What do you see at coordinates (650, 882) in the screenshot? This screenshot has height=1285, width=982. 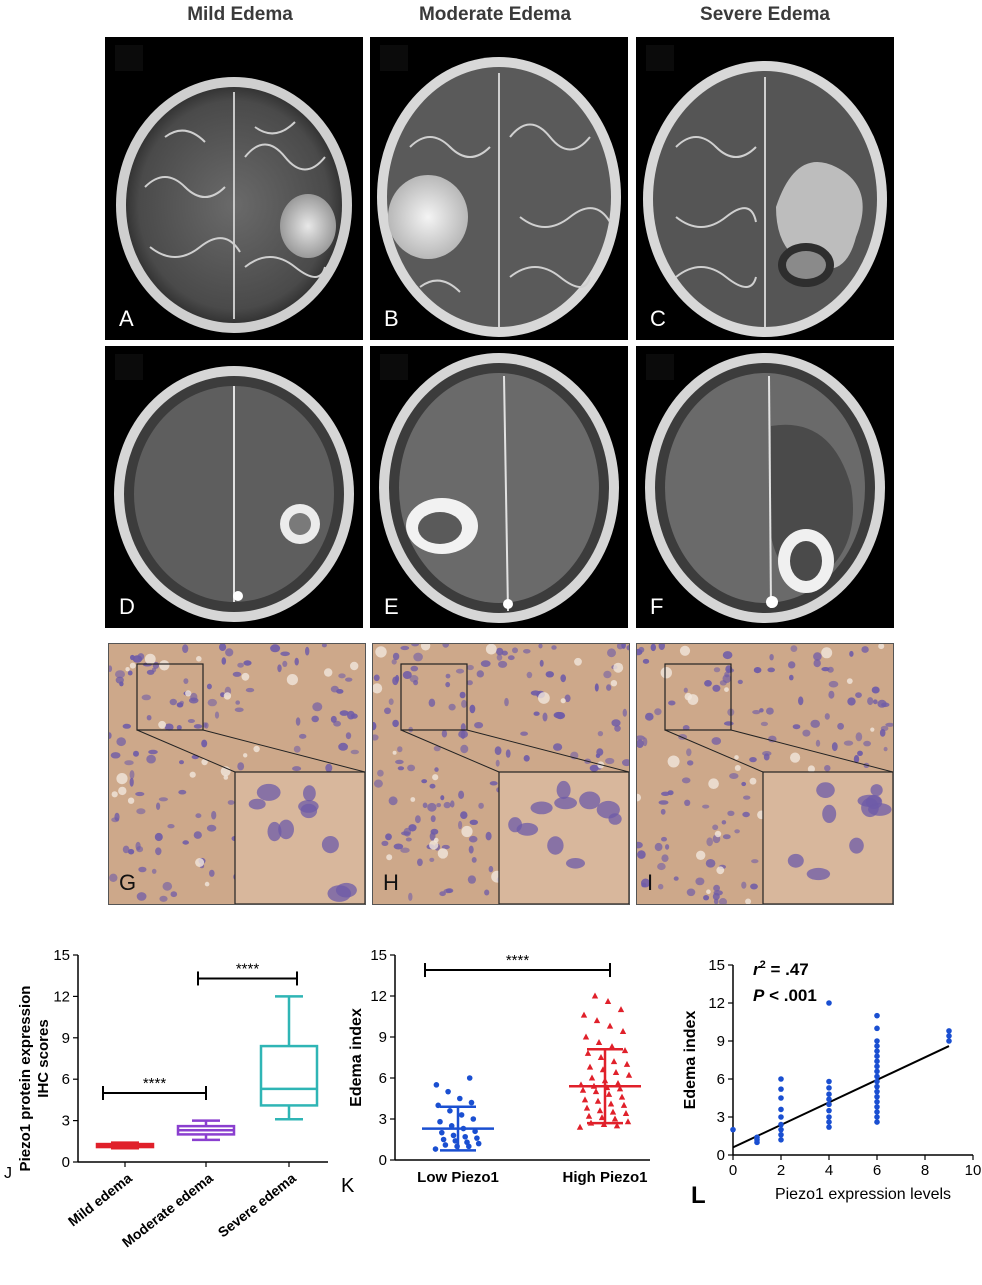 I see `panel-label-i: I` at bounding box center [650, 882].